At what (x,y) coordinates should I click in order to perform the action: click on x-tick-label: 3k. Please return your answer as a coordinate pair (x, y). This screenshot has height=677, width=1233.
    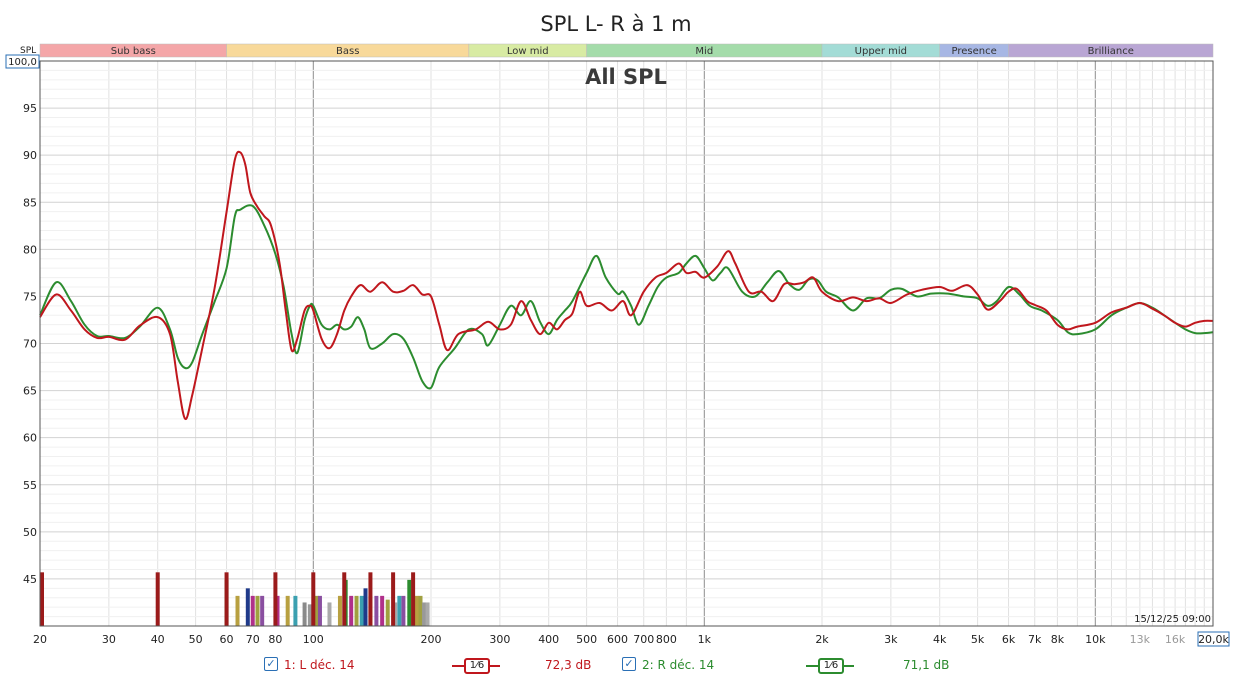
    Looking at the image, I should click on (891, 639).